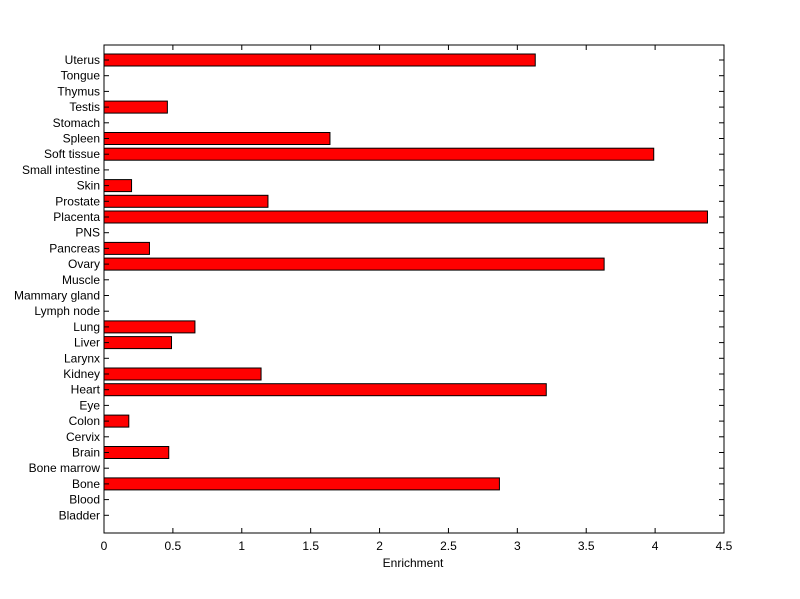 Image resolution: width=800 pixels, height=599 pixels. I want to click on x-tick-label: 0, so click(104, 546).